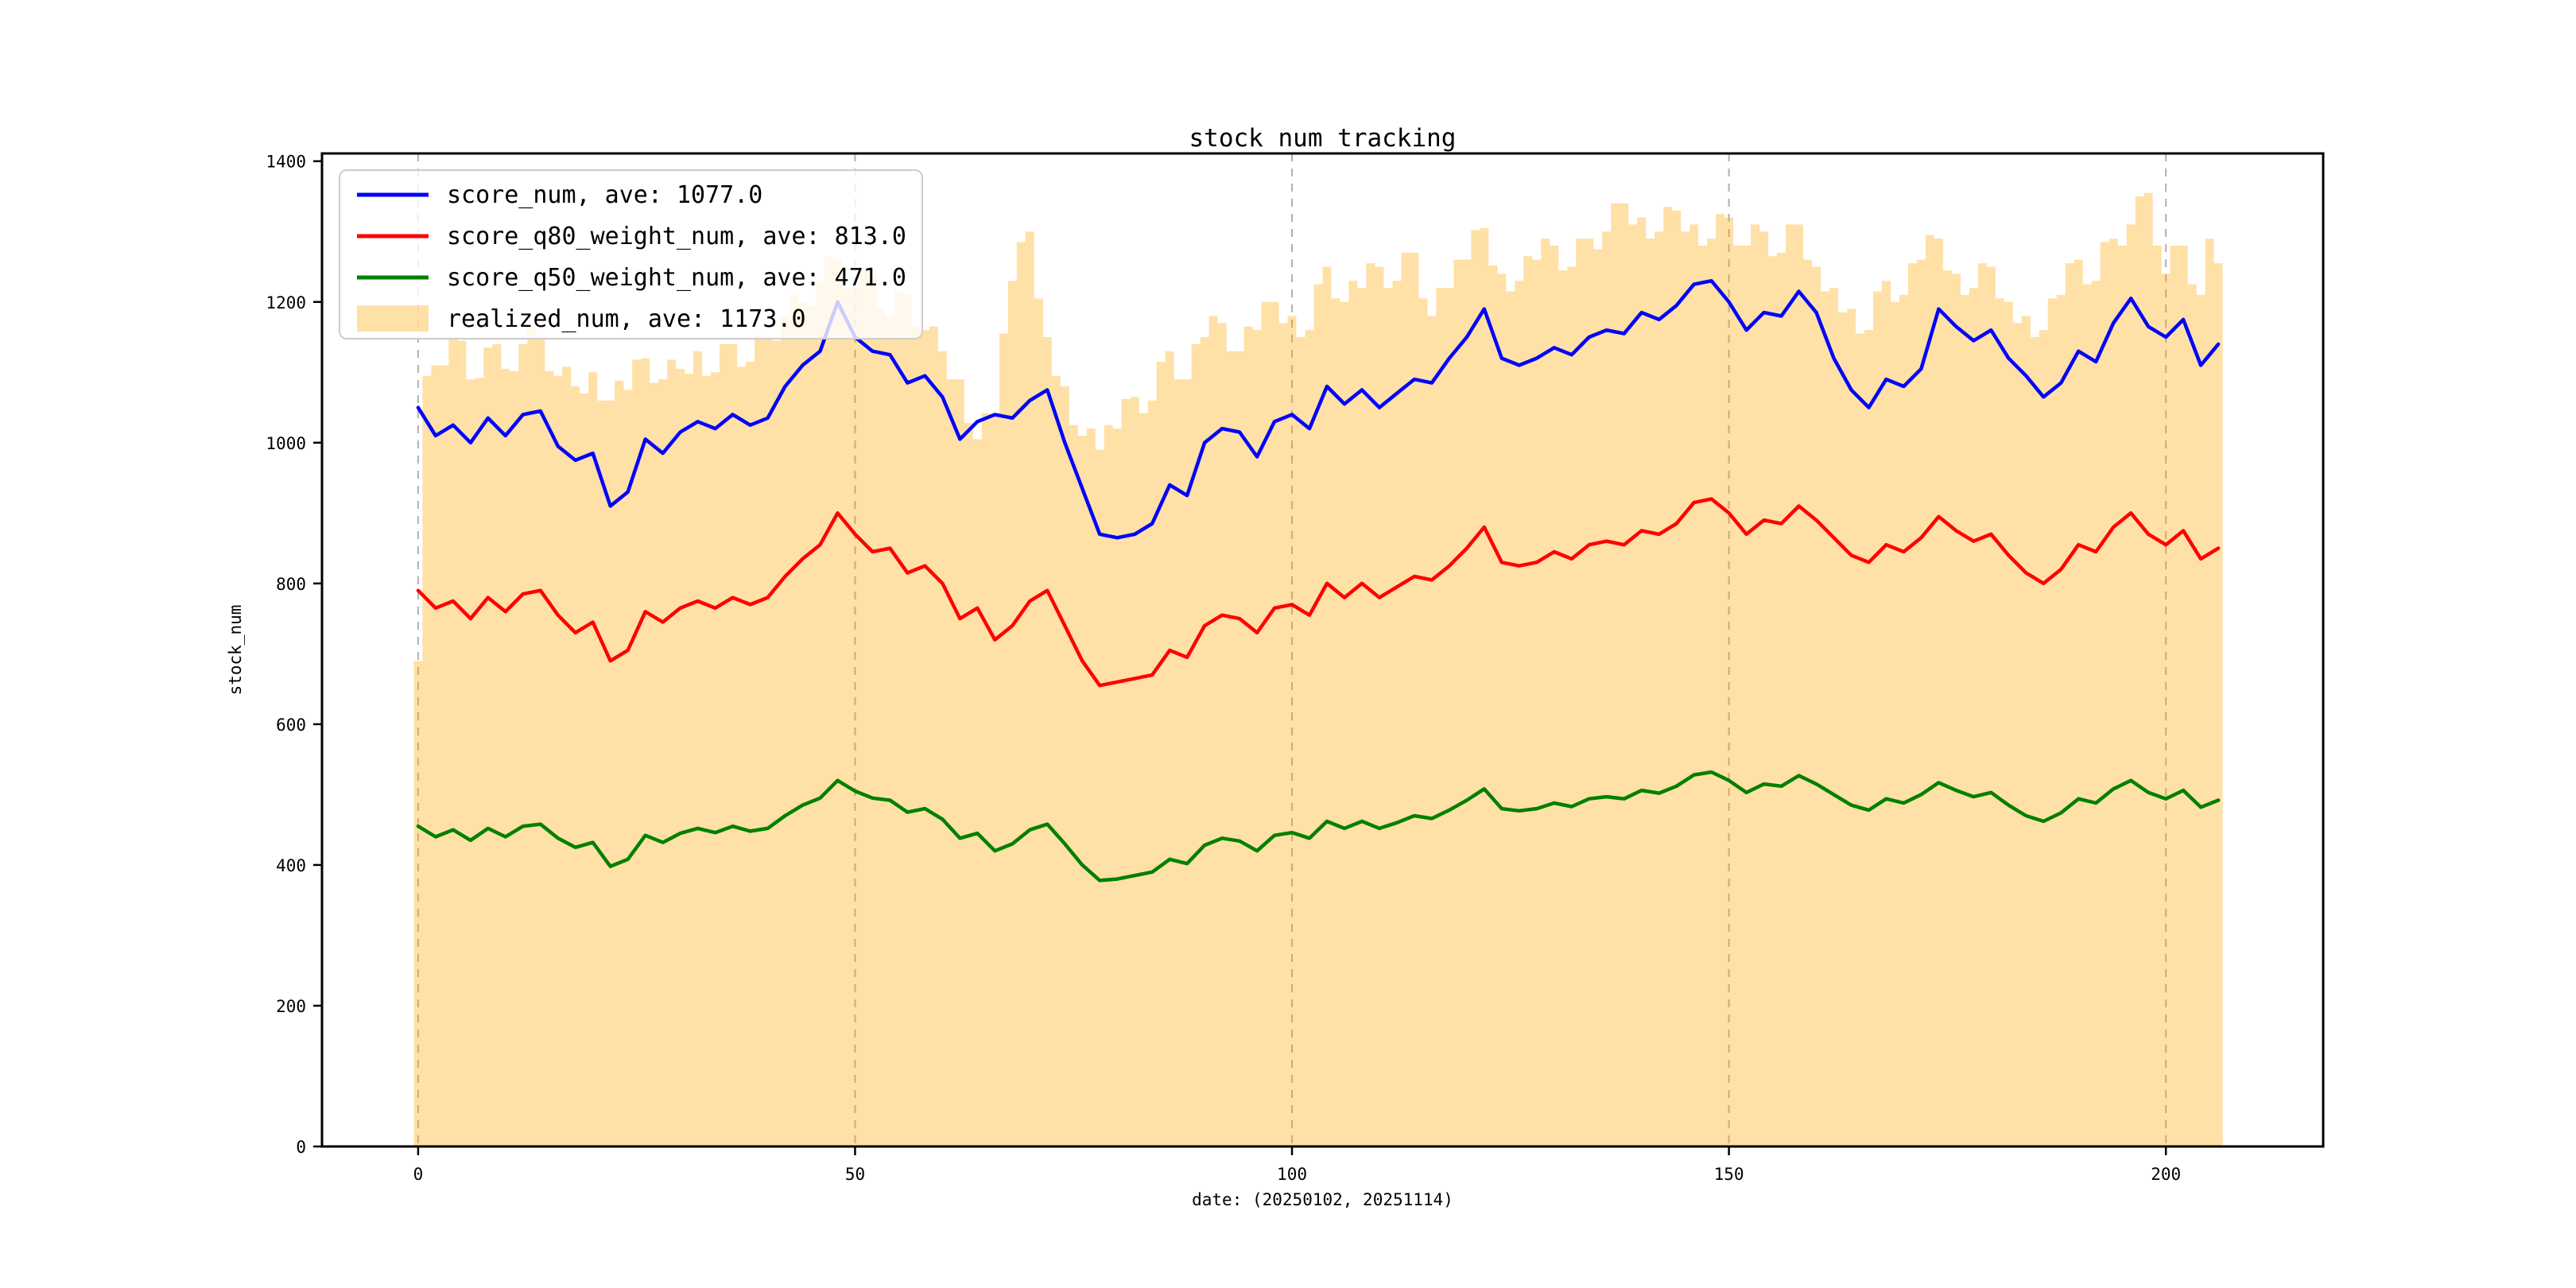  Describe the element at coordinates (419, 1174) in the screenshot. I see `x-tick-label-0: 0` at that location.